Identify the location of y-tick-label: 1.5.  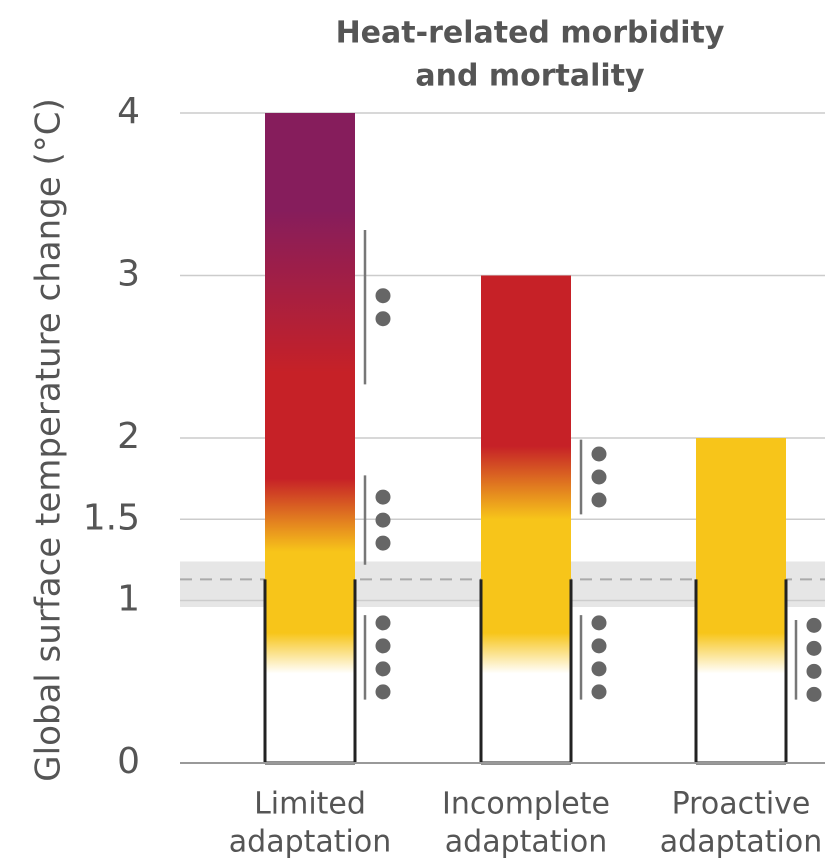
(111, 517).